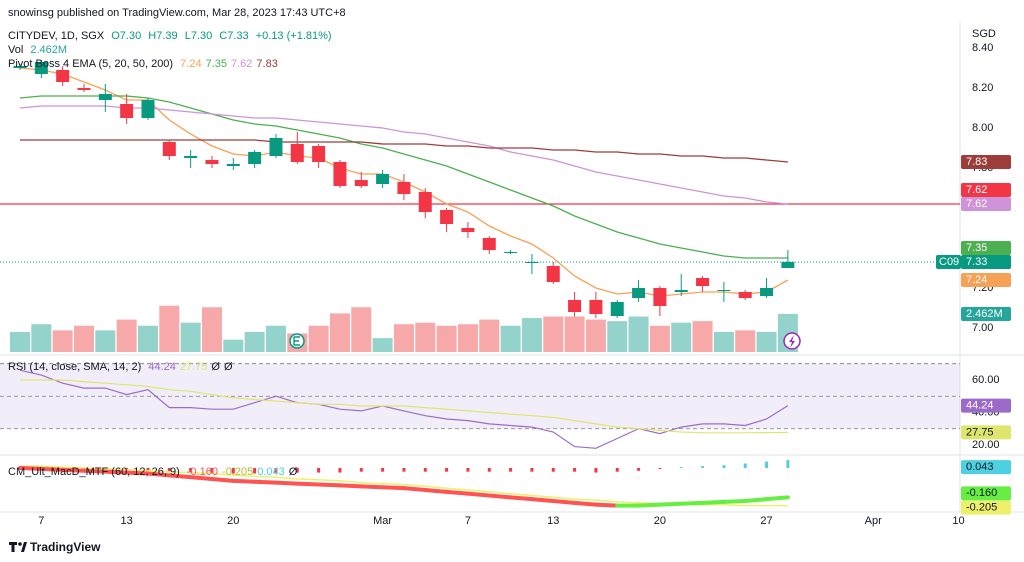 The width and height of the screenshot is (1024, 562). Describe the element at coordinates (976, 262) in the screenshot. I see `last-price-tag: 7.33` at that location.